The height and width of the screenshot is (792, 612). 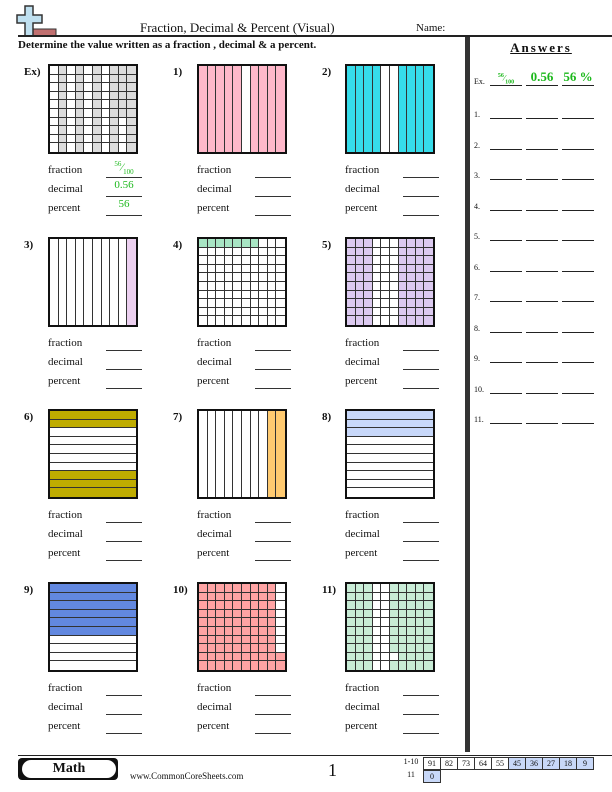 I want to click on percent-answer-blank: 56, so click(x=124, y=207).